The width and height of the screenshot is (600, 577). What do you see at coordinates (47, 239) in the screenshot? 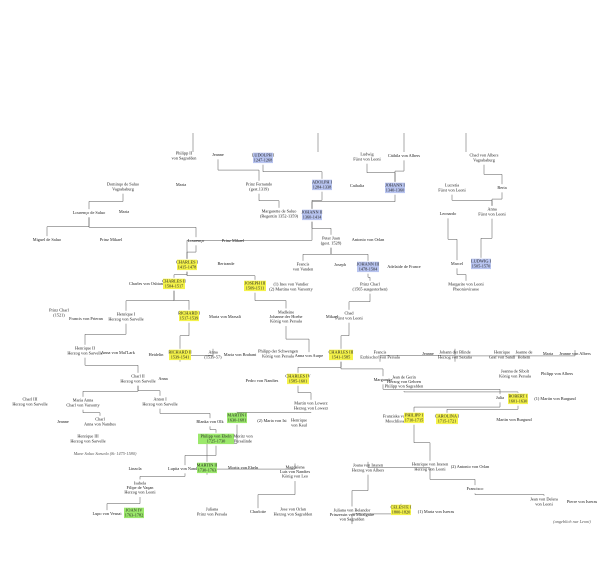
I see `person-label: Miguel de Saluo` at bounding box center [47, 239].